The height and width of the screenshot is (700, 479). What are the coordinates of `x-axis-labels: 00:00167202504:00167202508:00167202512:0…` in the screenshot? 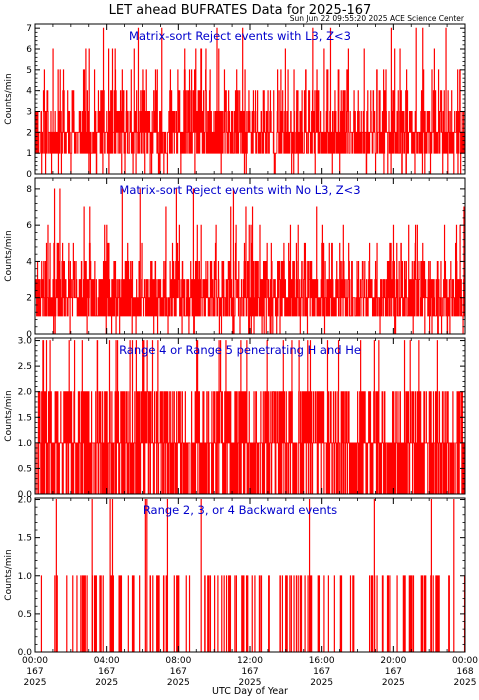 It's located at (250, 672).